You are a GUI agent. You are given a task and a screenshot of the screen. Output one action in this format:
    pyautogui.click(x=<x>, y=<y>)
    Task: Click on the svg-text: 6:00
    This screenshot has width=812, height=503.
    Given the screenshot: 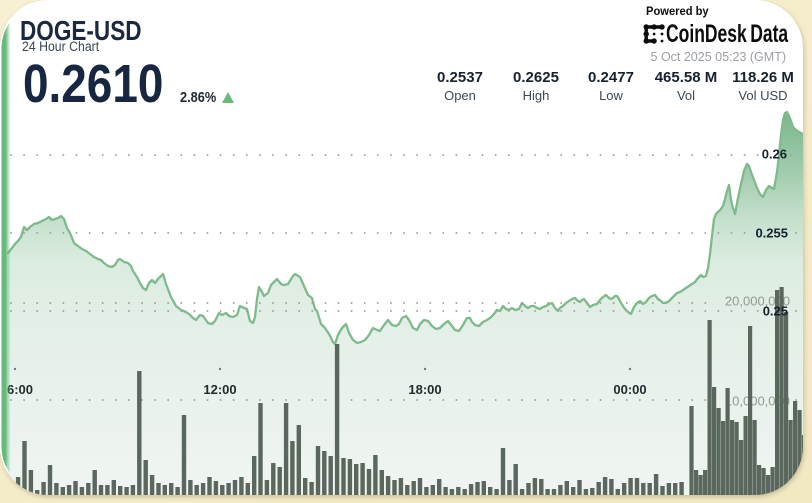 What is the action you would take?
    pyautogui.click(x=20, y=389)
    